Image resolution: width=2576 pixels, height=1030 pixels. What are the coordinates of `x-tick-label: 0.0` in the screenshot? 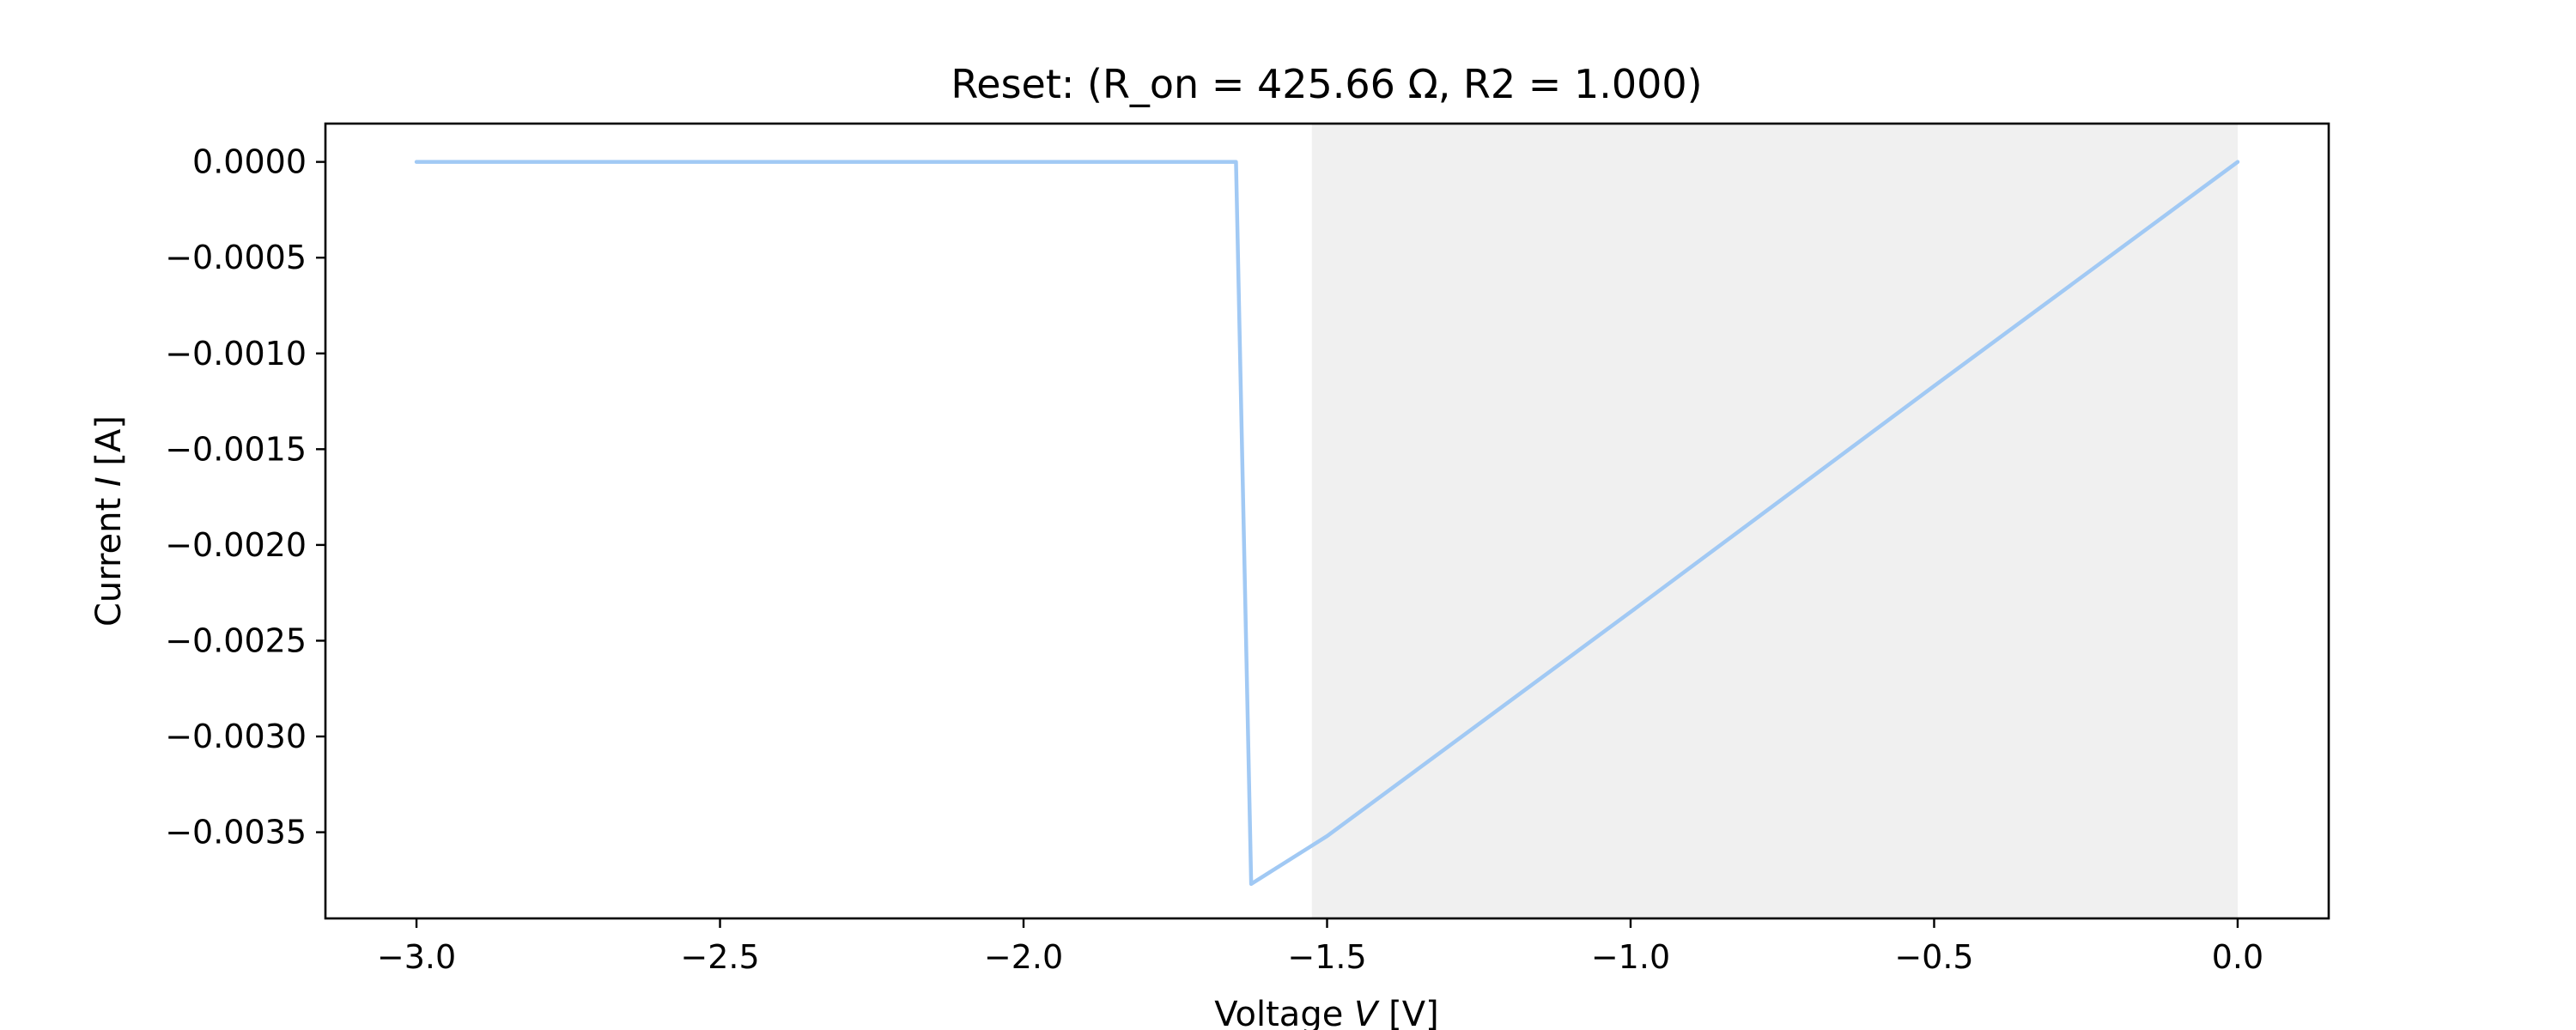 It's located at (2237, 957).